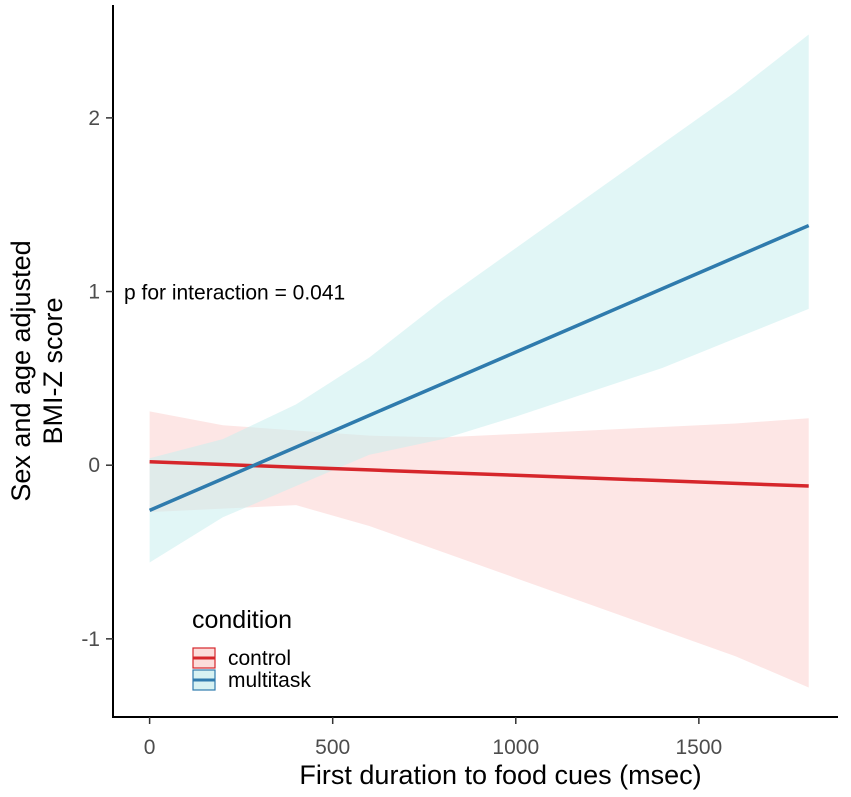 The height and width of the screenshot is (797, 851). I want to click on y-tick-label: -1, so click(90, 639).